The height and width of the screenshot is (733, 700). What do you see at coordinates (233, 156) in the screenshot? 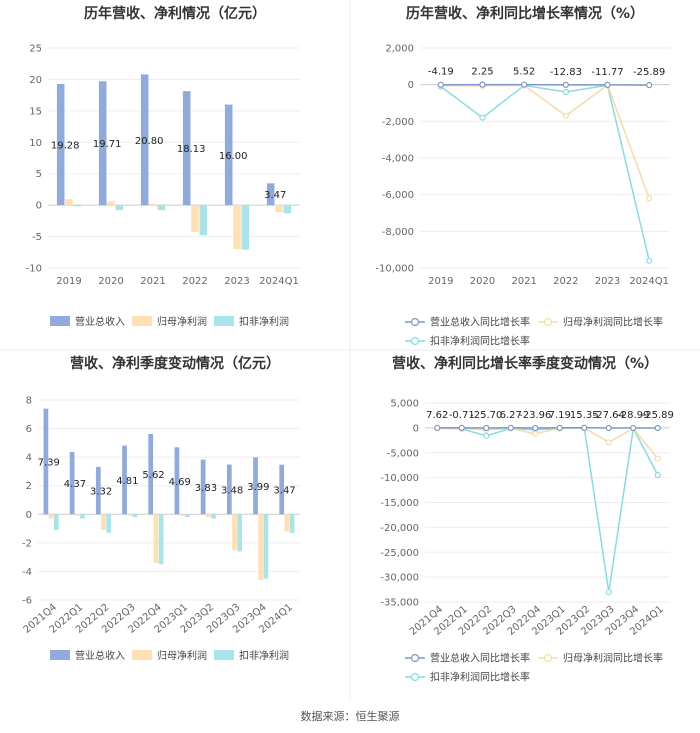
I see `data-label: 16.00` at bounding box center [233, 156].